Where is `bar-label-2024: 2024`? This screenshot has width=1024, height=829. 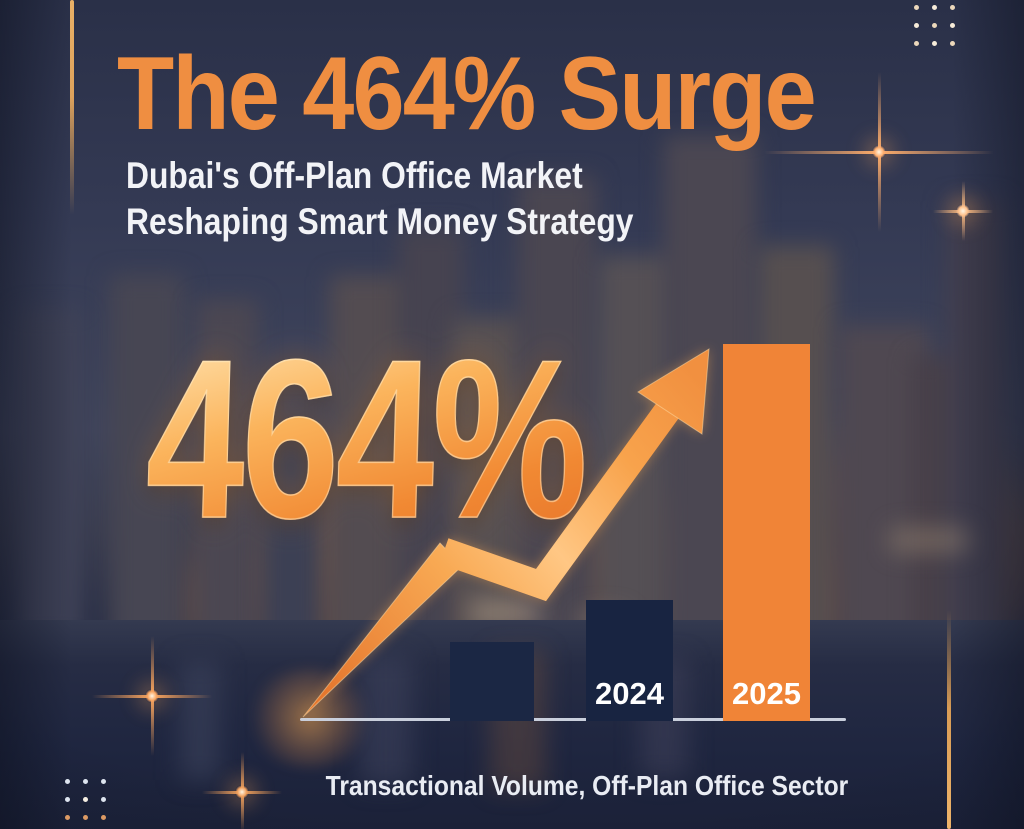
bar-label-2024: 2024 is located at coordinates (629, 693).